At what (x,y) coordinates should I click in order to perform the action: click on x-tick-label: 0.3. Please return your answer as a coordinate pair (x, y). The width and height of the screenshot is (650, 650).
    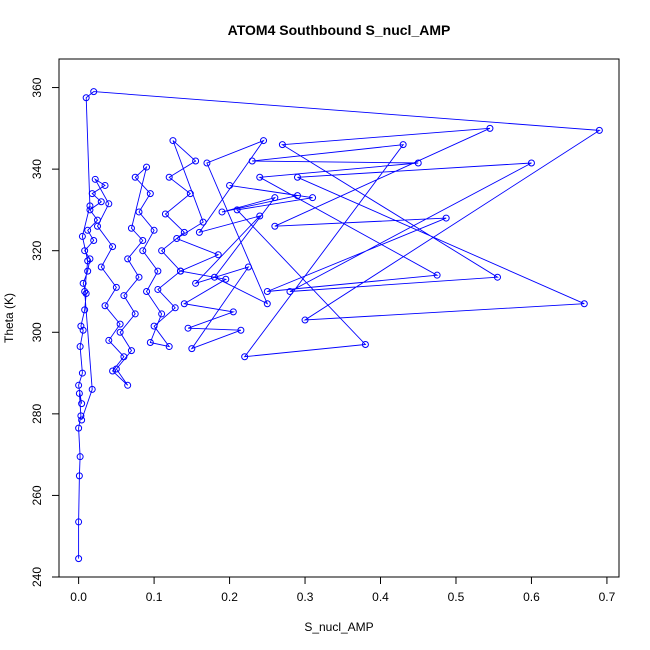
    Looking at the image, I should click on (305, 597).